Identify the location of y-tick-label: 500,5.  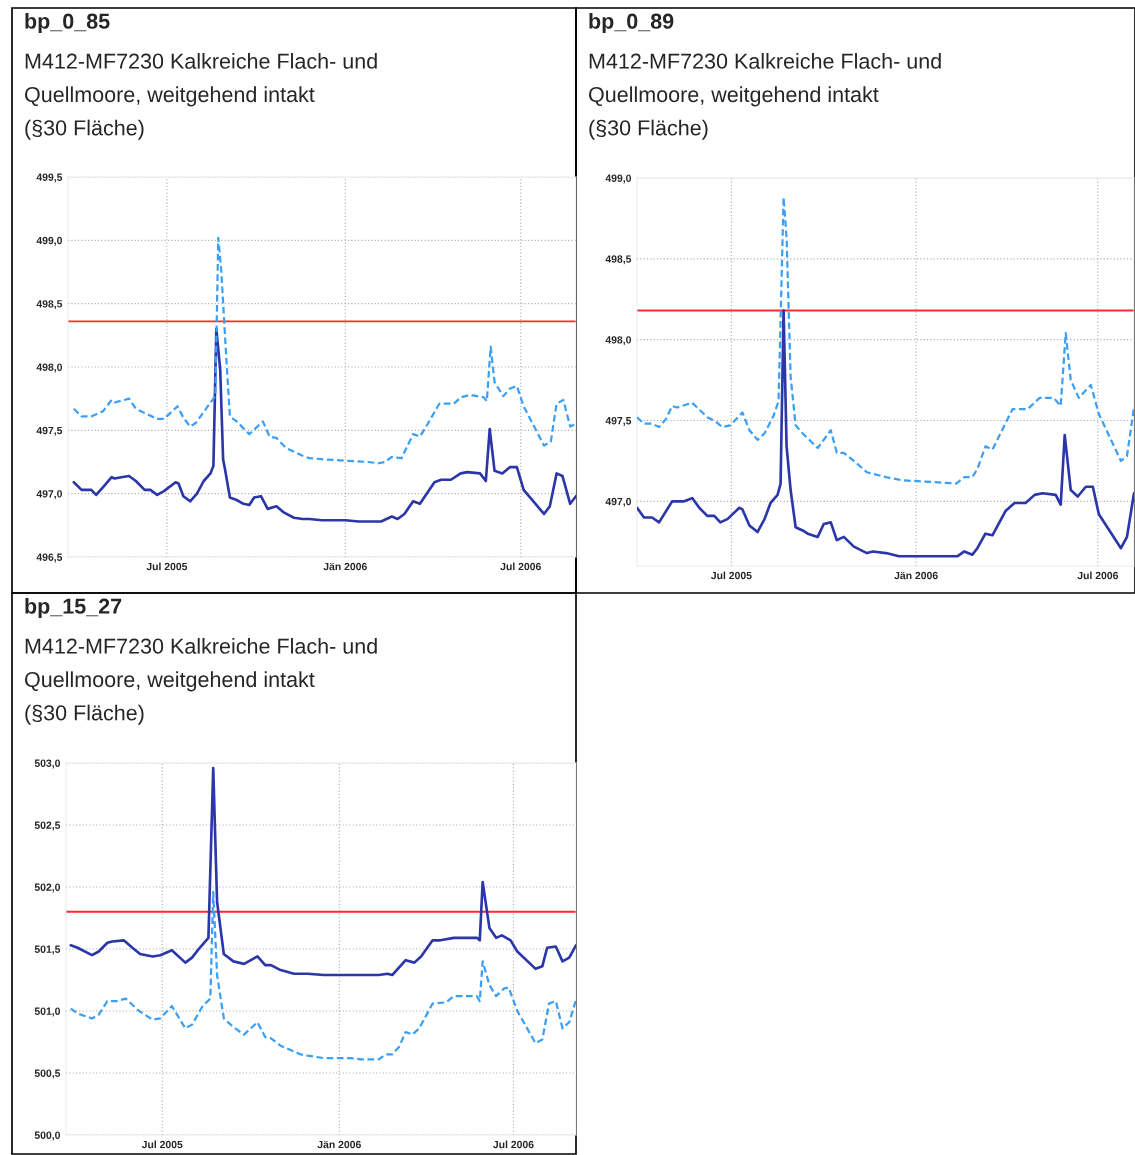
(47, 1074).